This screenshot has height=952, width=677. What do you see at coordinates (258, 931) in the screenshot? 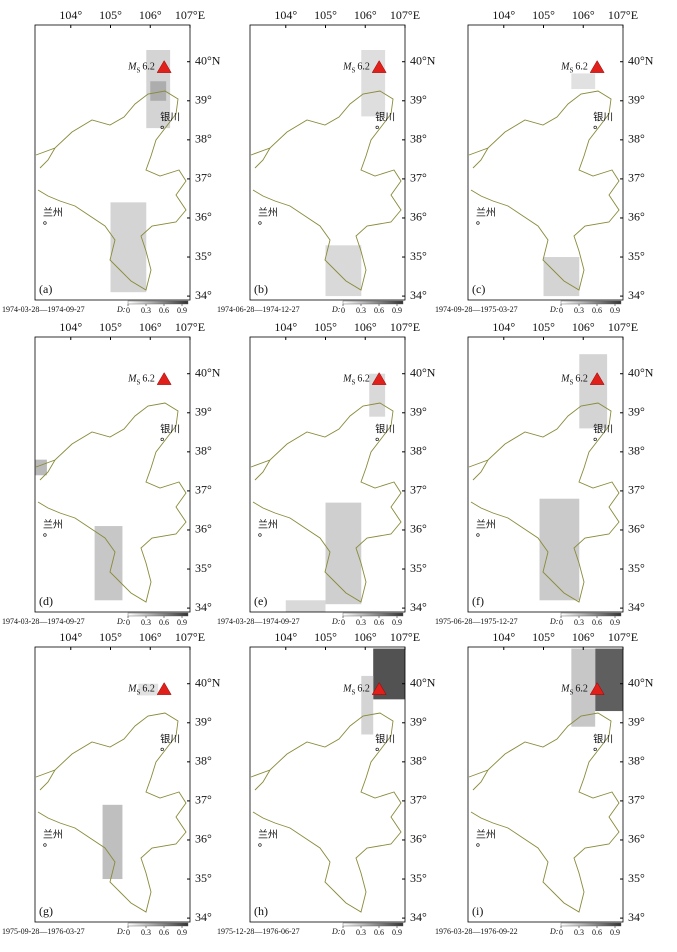
I see `period-label: 1975-12-28—1976-06-27` at bounding box center [258, 931].